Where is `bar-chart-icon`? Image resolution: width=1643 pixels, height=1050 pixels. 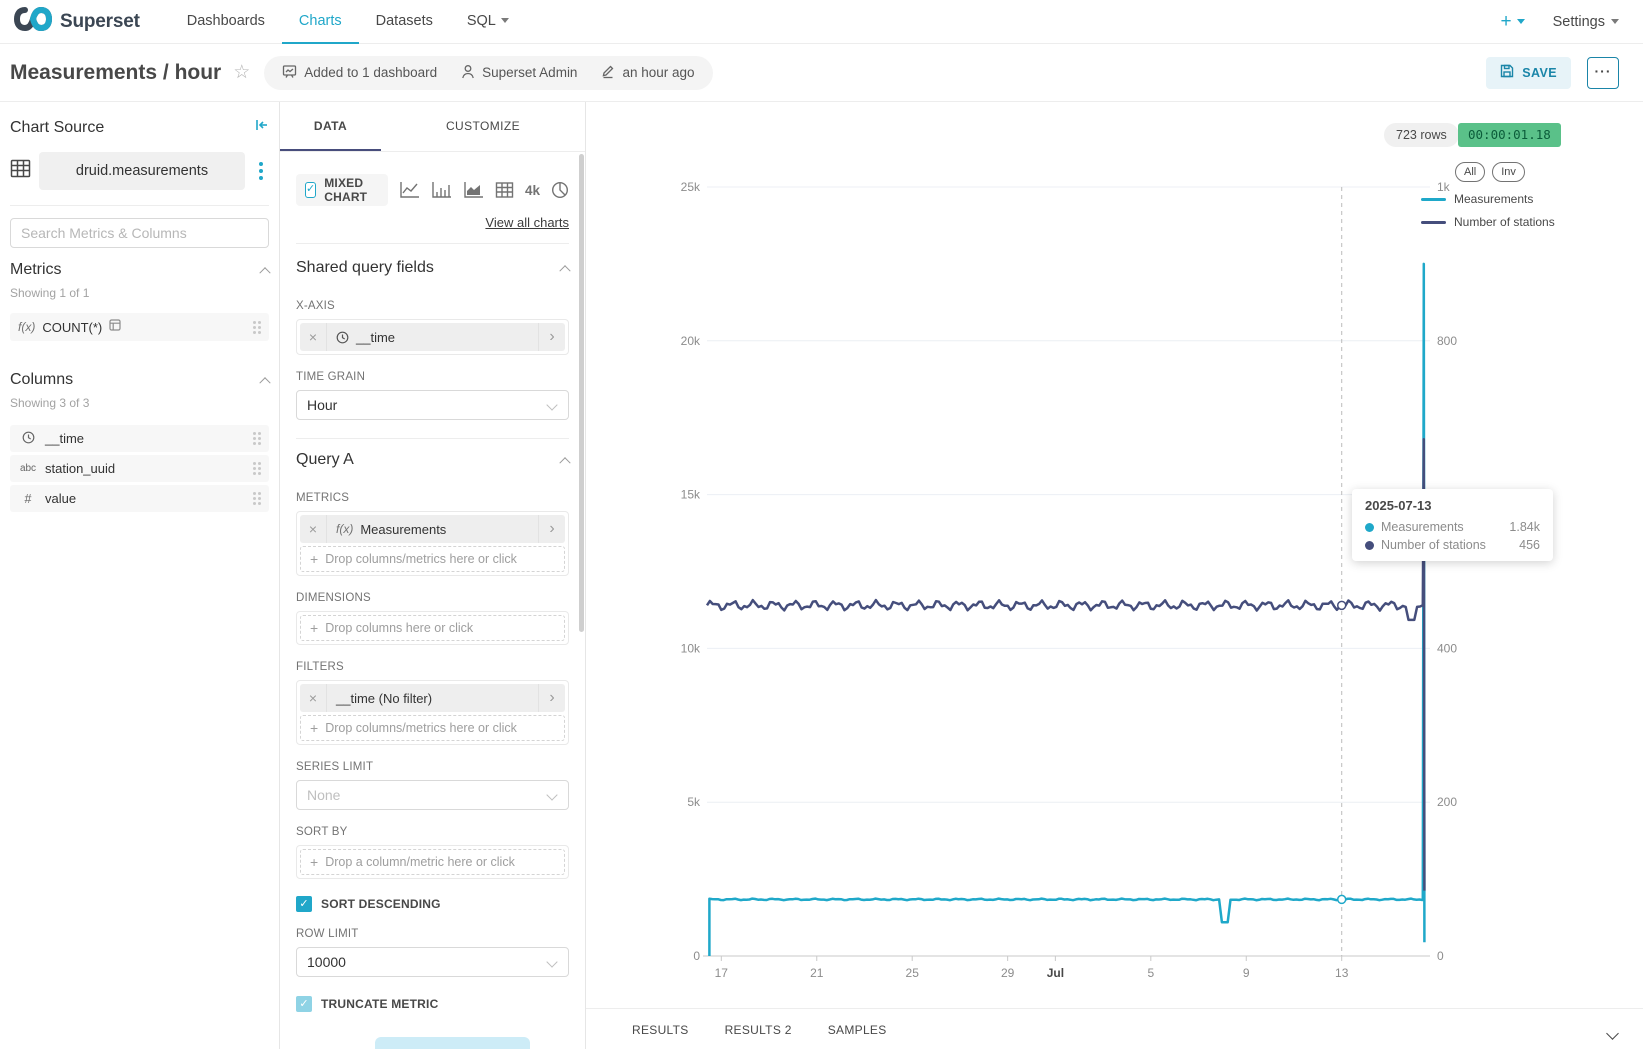
bar-chart-icon is located at coordinates (441, 190).